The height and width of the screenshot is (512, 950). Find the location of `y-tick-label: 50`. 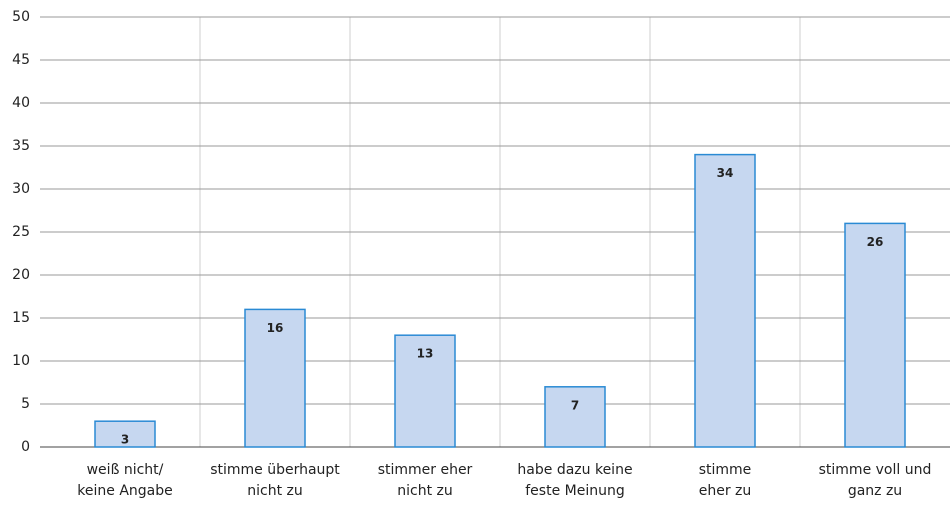

y-tick-label: 50 is located at coordinates (21, 17).